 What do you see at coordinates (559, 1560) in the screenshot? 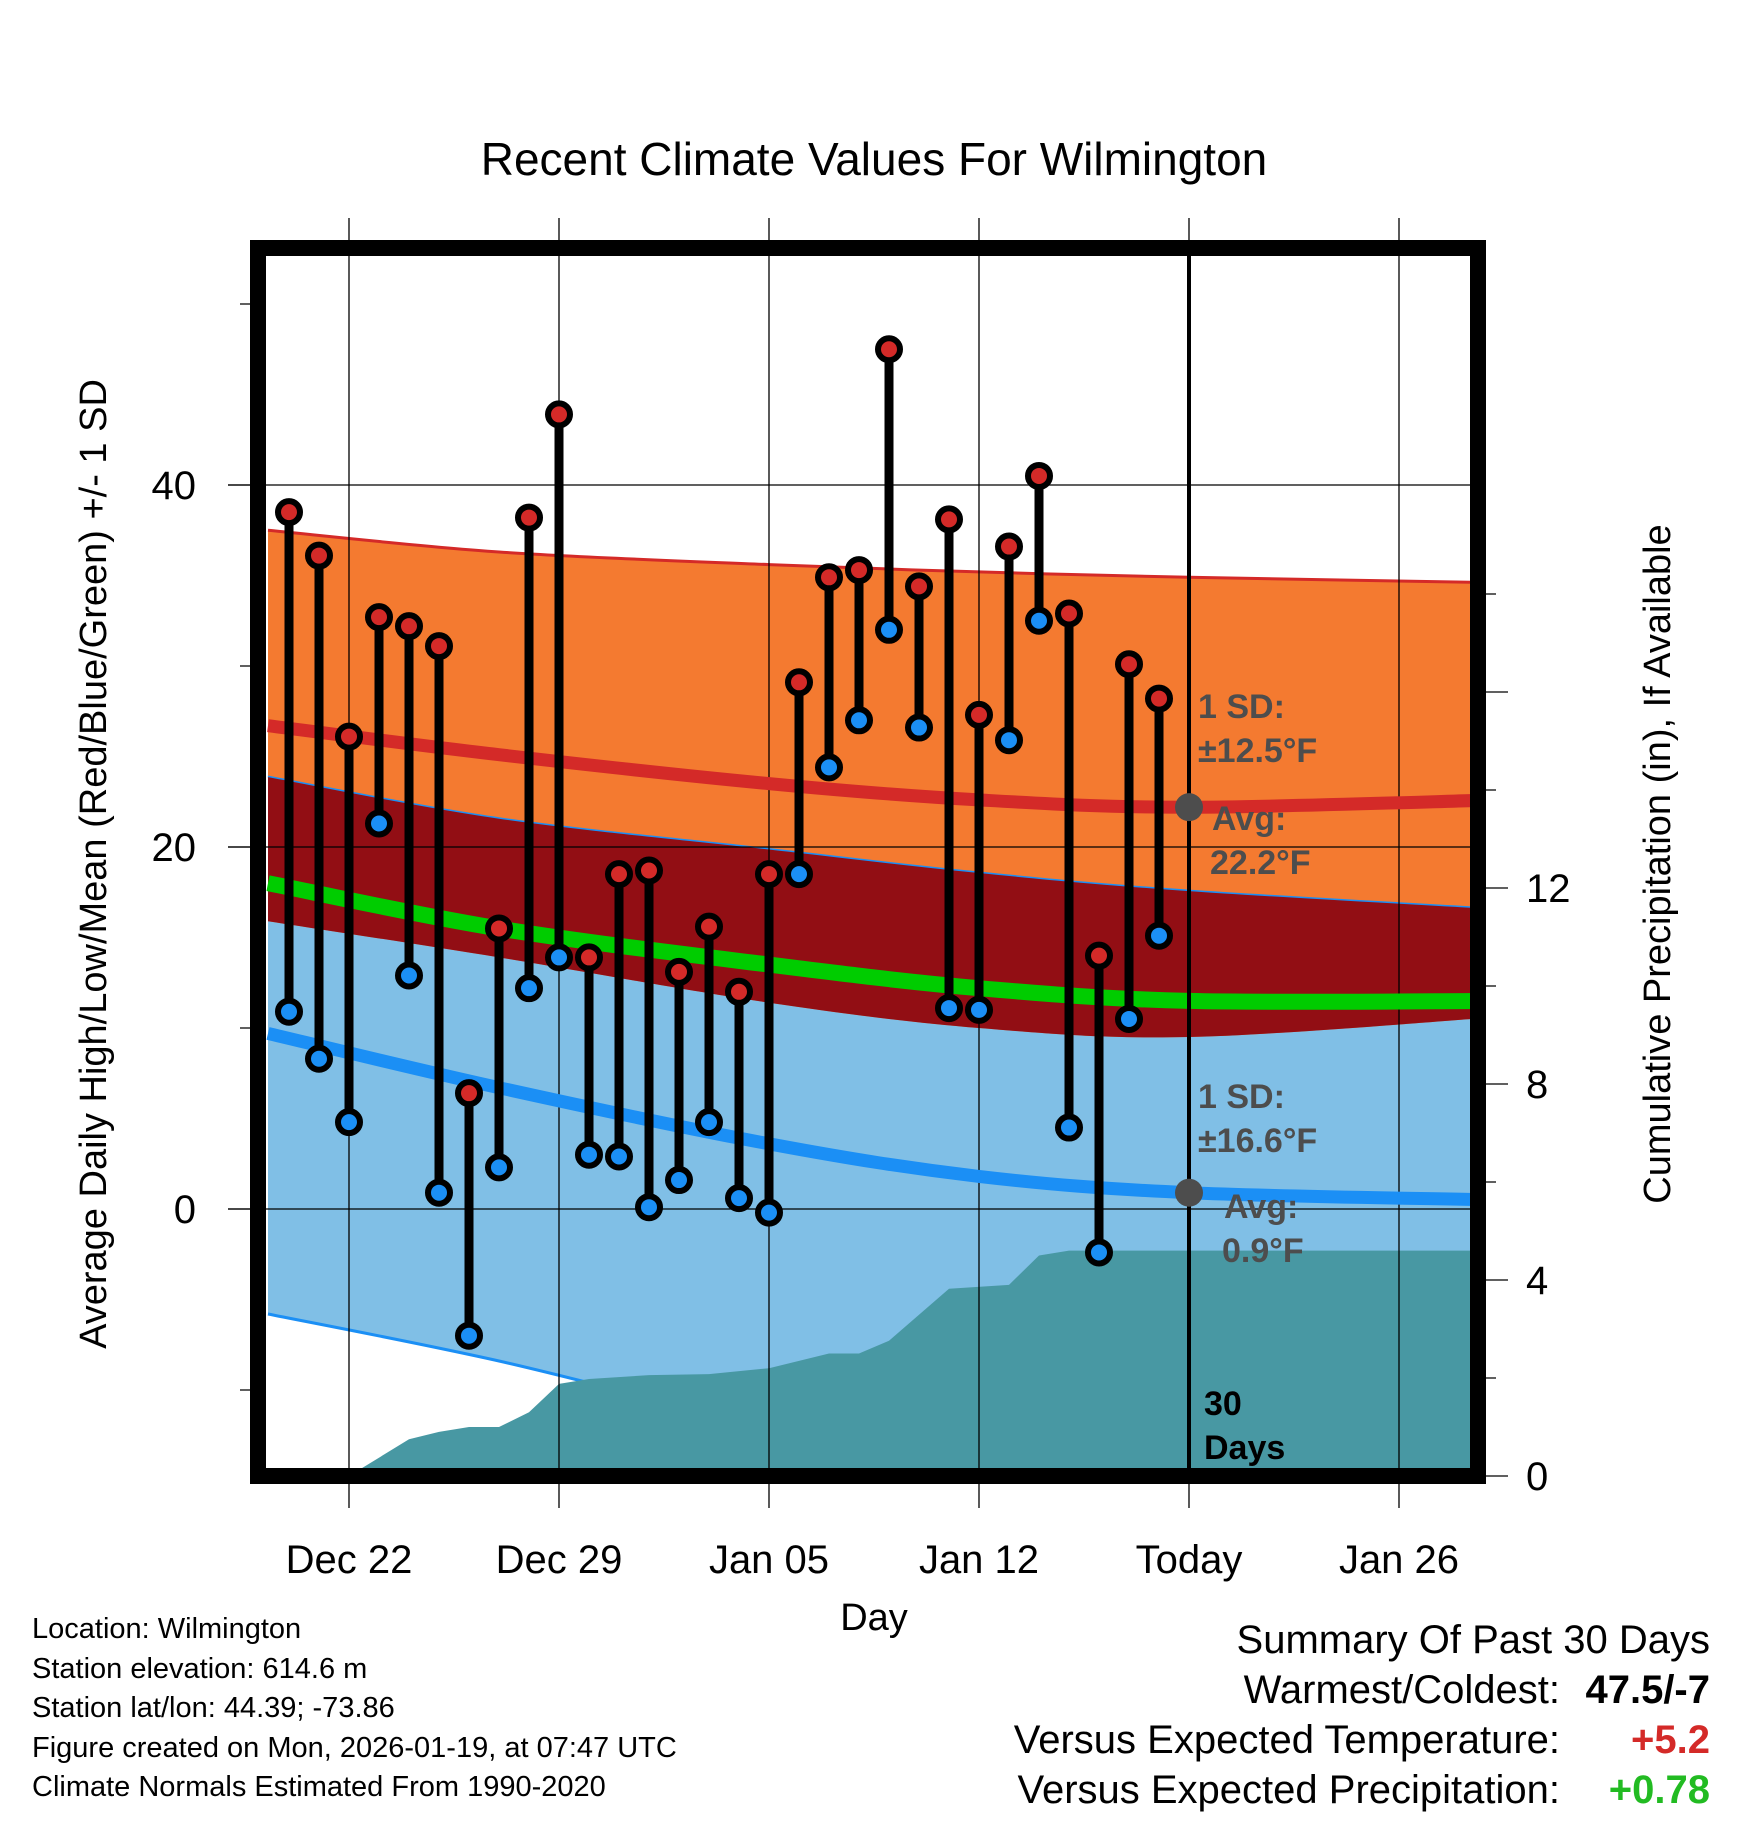
I see `x-tick-label: Dec 29` at bounding box center [559, 1560].